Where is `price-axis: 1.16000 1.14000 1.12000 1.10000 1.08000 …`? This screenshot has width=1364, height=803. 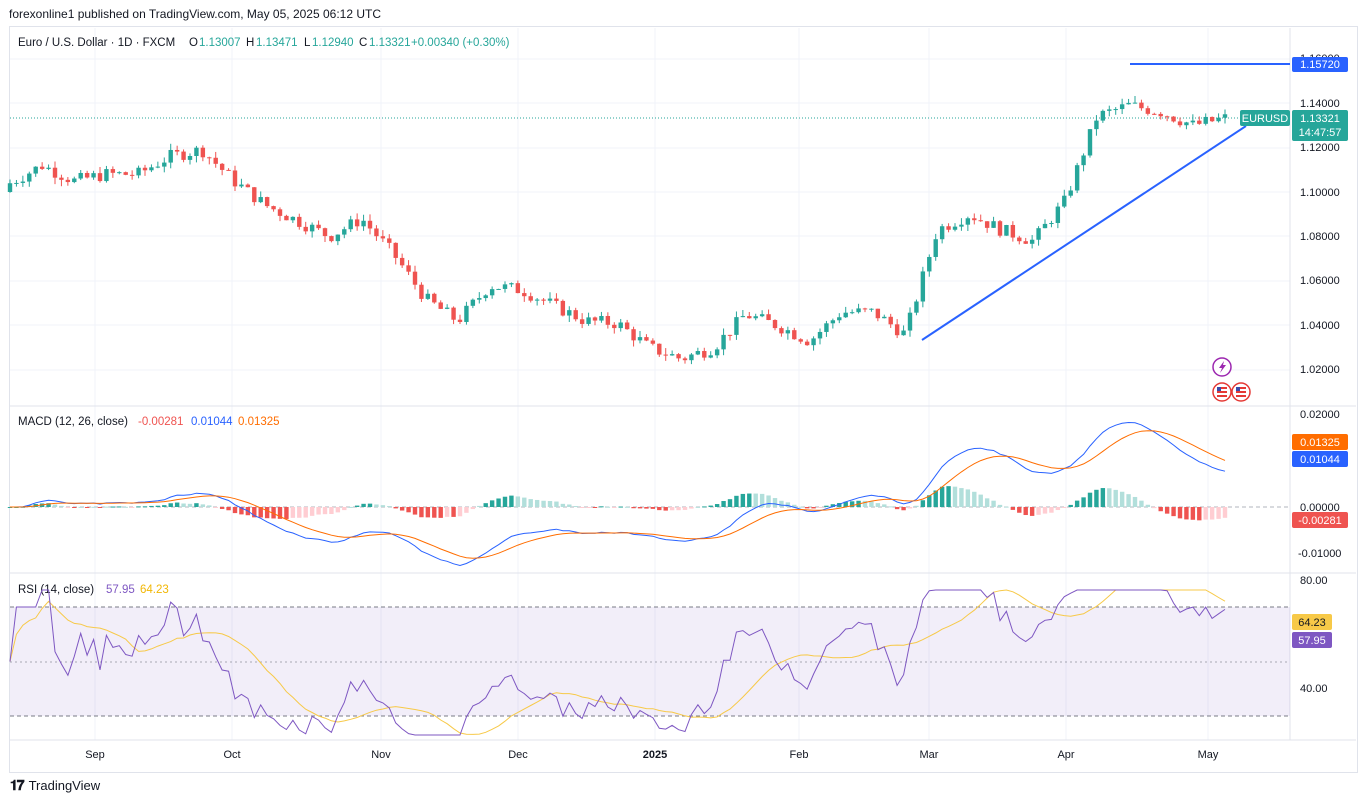 price-axis: 1.16000 1.14000 1.12000 1.10000 1.08000 … is located at coordinates (1320, 214).